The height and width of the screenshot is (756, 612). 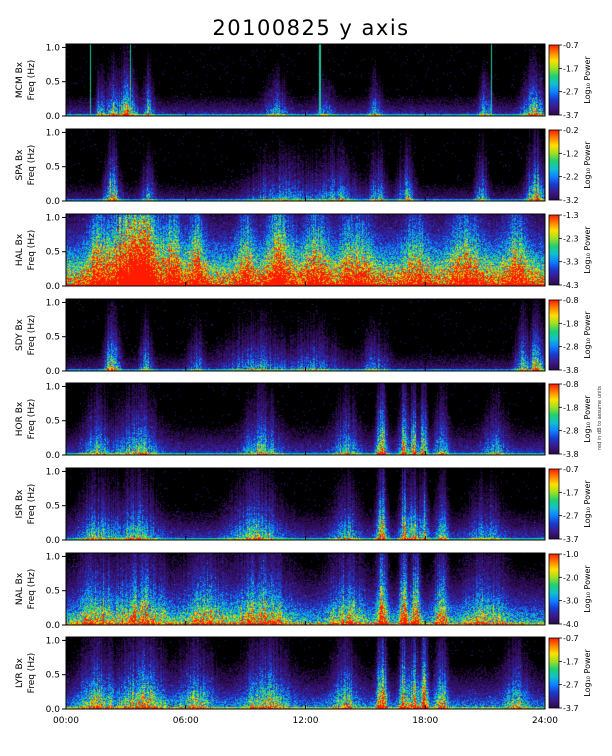 I want to click on colorbar-tick-label: -3.2, so click(x=571, y=200).